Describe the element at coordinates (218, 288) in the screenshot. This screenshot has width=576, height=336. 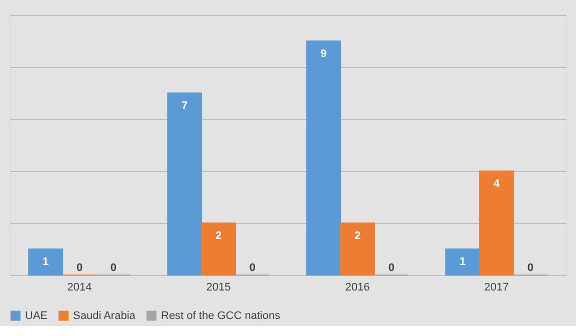
I see `x-tick-label: 2015` at that location.